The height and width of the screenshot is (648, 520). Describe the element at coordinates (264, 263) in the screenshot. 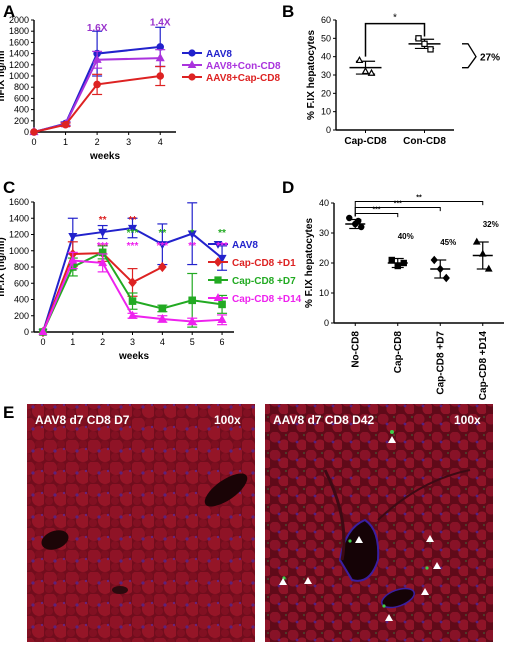

I see `legend-label: Cap-CD8 +D1` at that location.